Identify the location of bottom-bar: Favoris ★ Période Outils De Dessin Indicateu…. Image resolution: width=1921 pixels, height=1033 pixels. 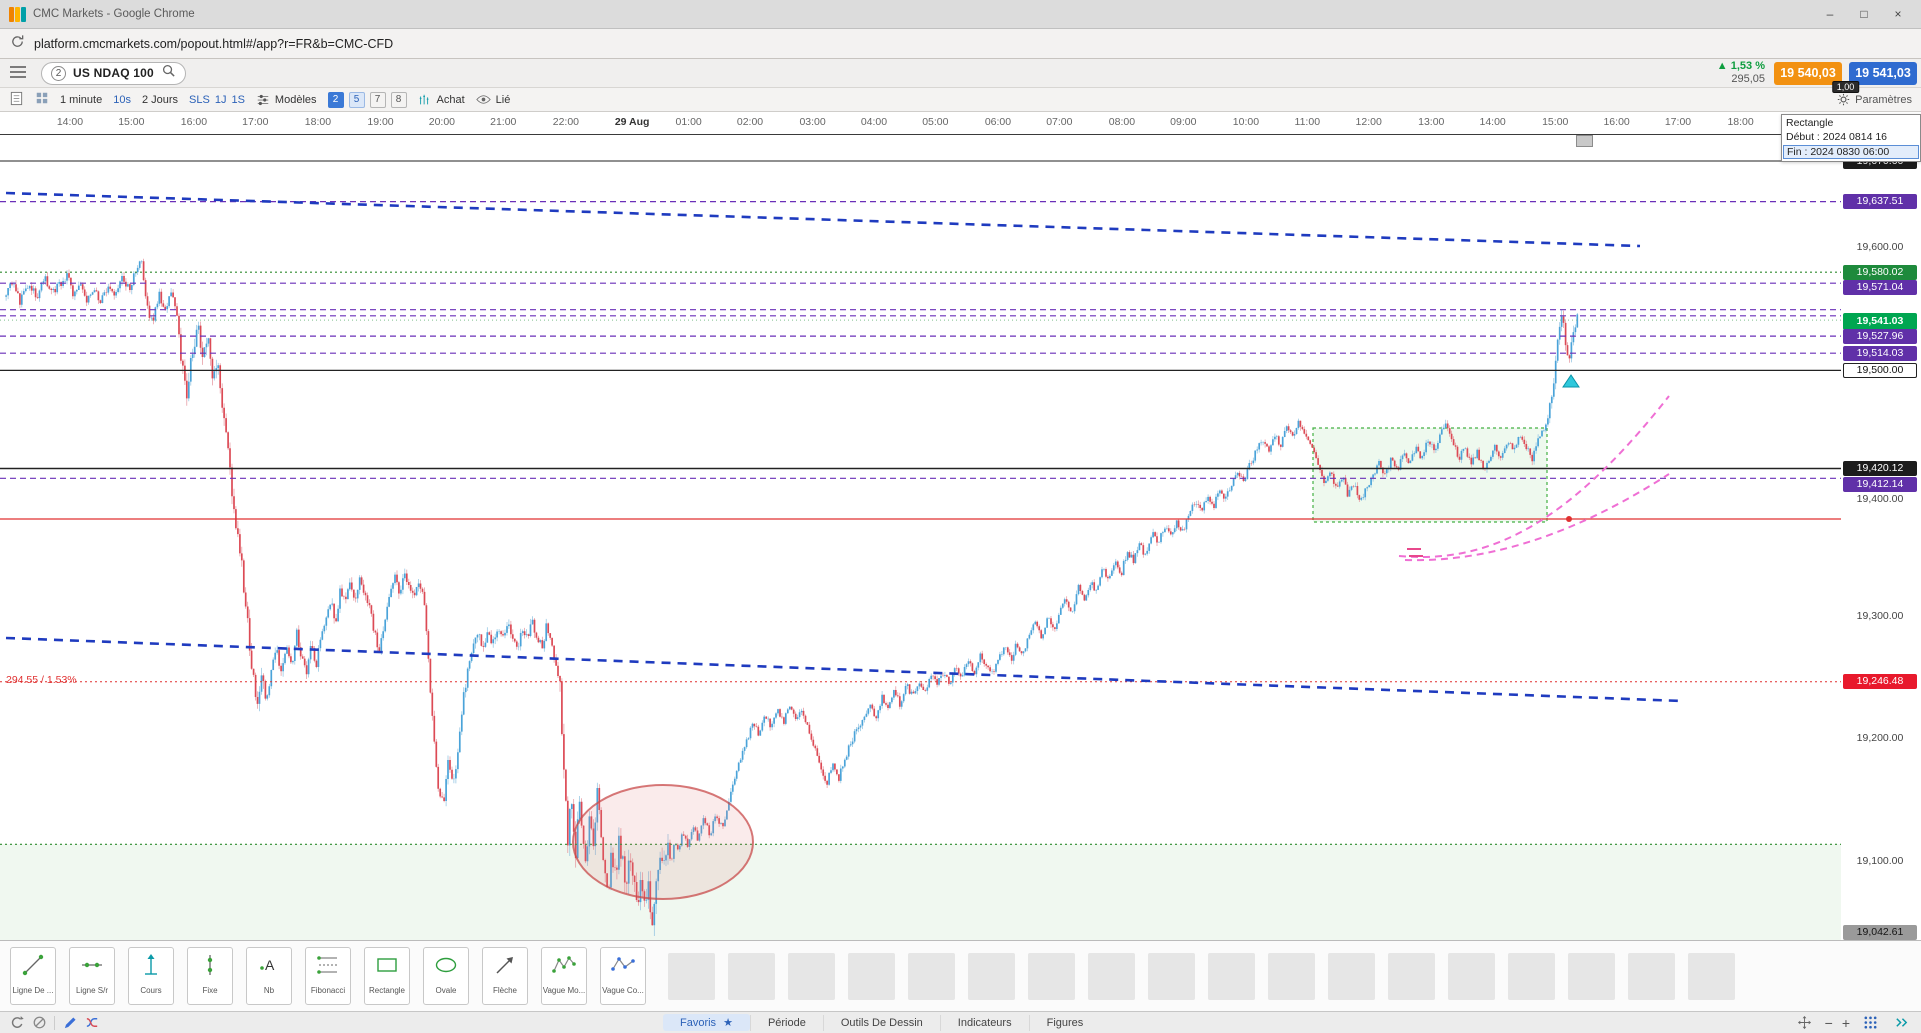
(960, 1022).